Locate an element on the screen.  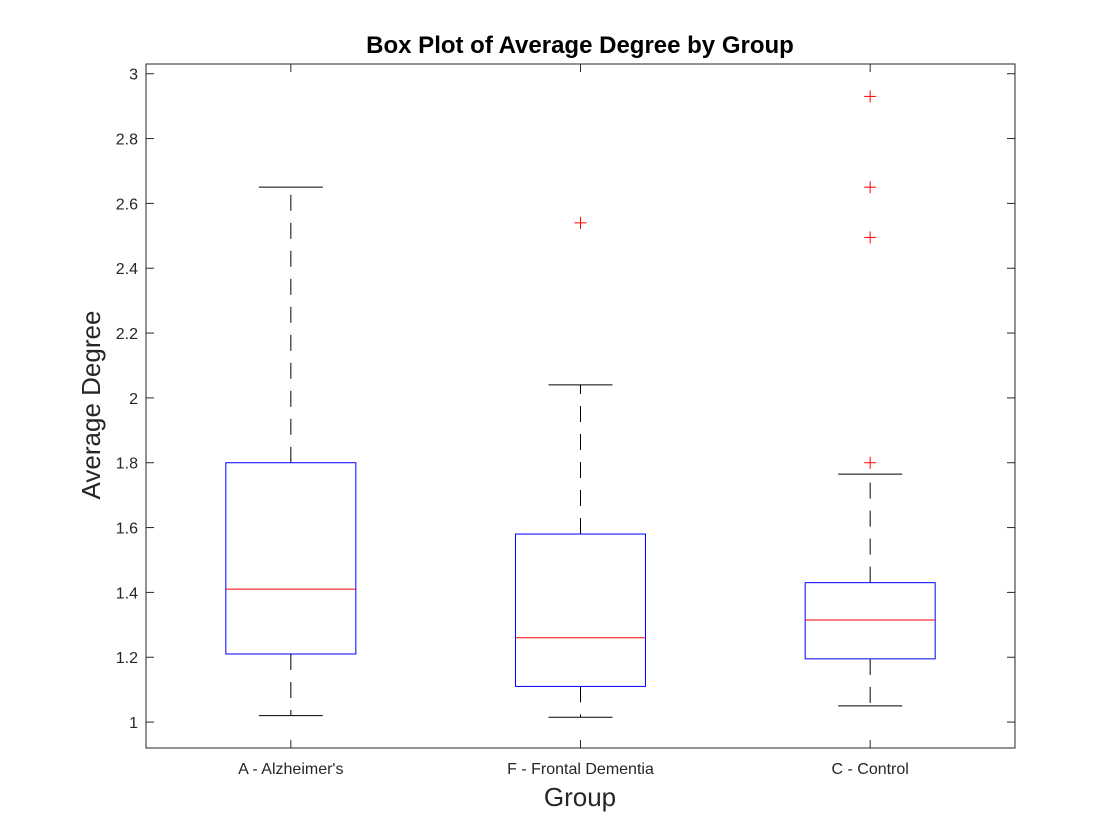
y-tick-label: 3 is located at coordinates (133, 75).